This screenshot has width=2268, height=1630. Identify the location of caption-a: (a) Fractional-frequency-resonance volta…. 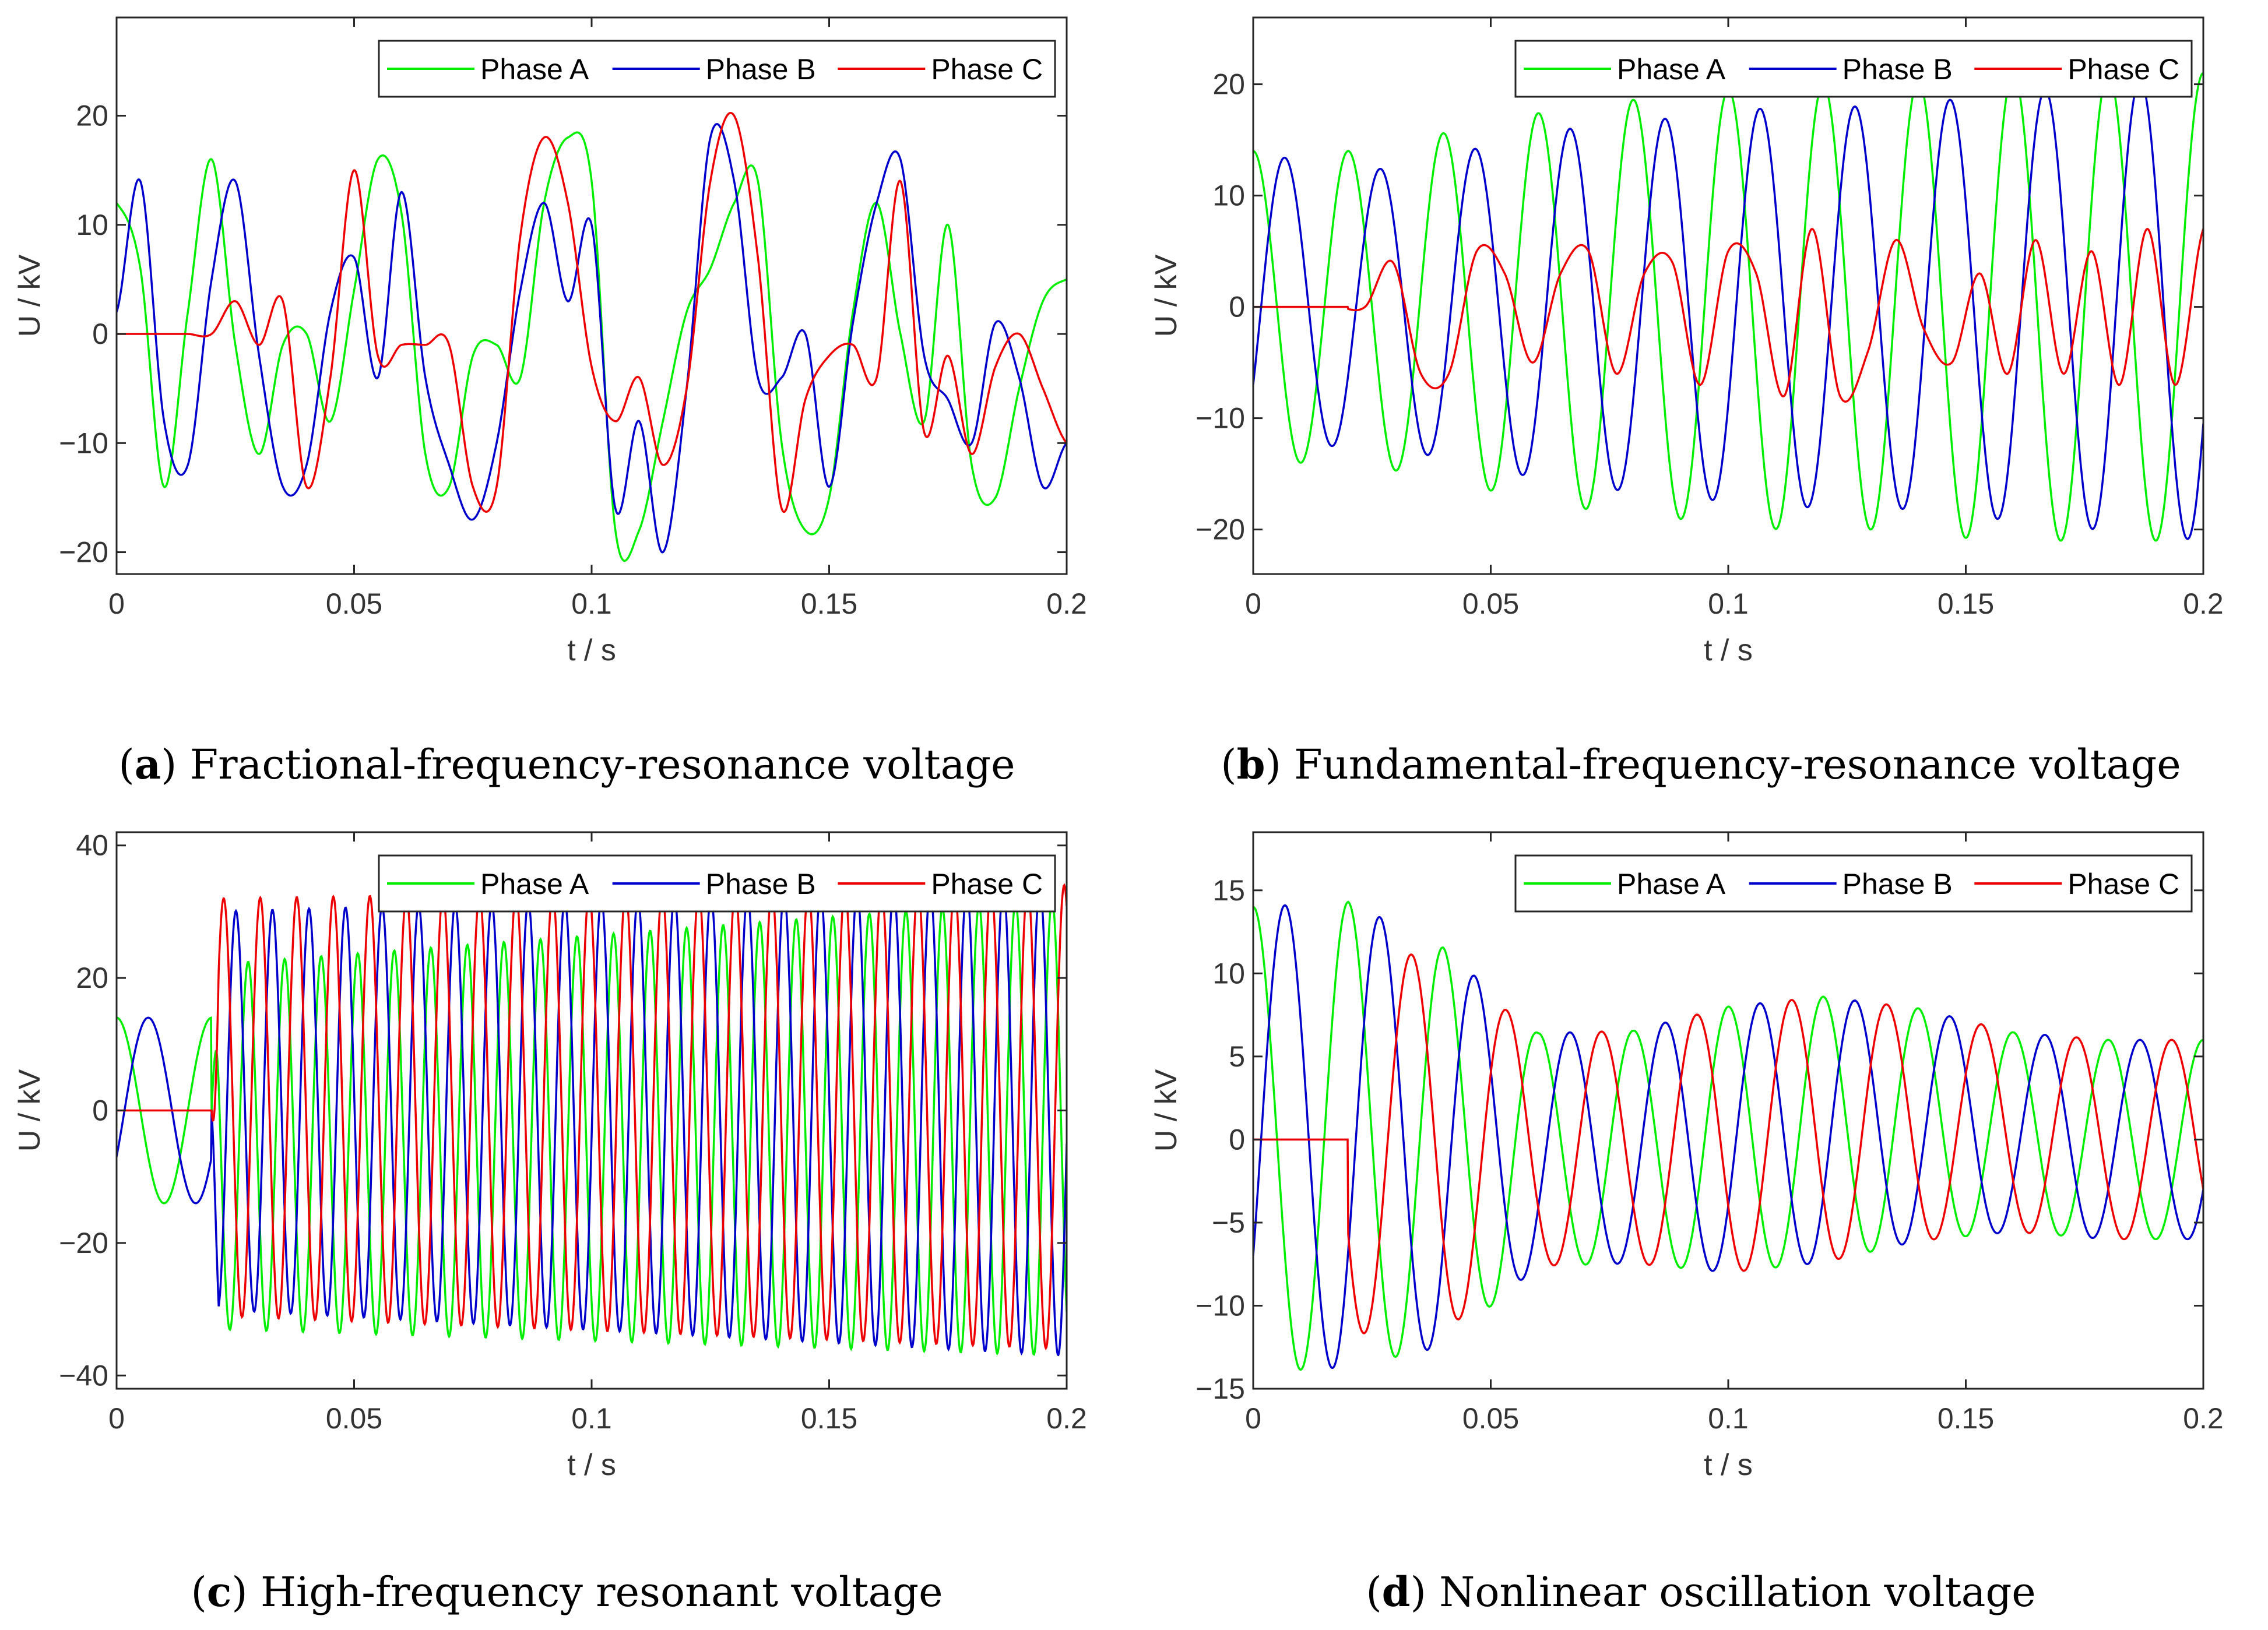
(566, 764).